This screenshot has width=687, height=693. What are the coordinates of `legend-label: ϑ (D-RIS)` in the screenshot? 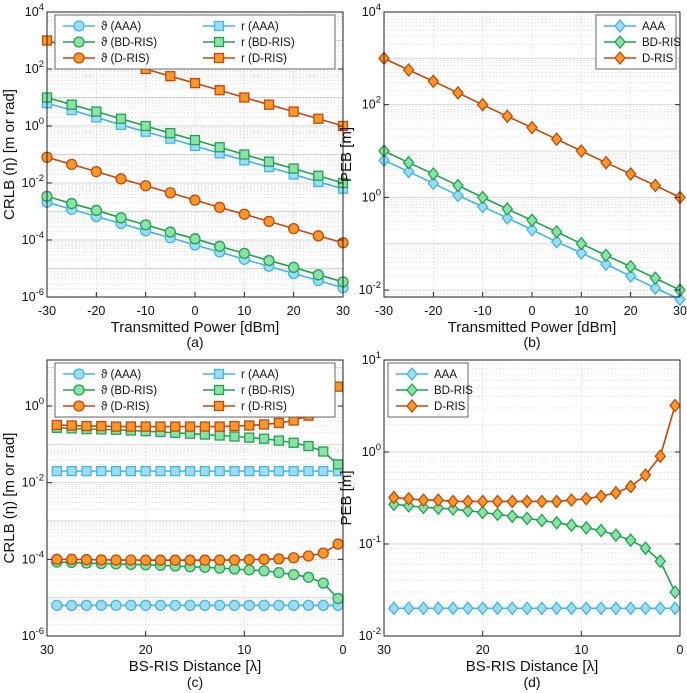 It's located at (125, 59).